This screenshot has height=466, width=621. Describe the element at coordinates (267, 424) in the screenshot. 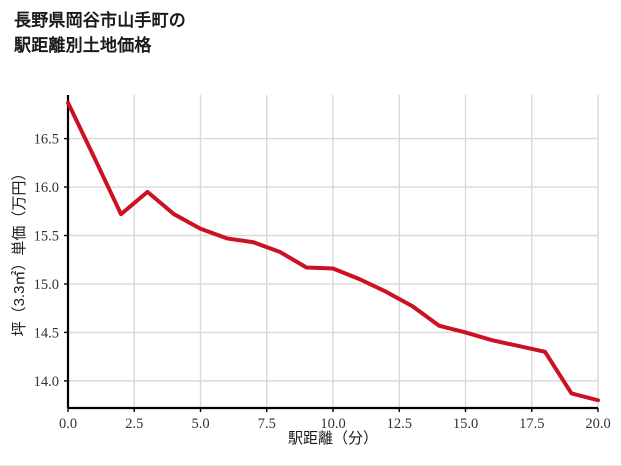

I see `x-tick-label: 7.5` at that location.